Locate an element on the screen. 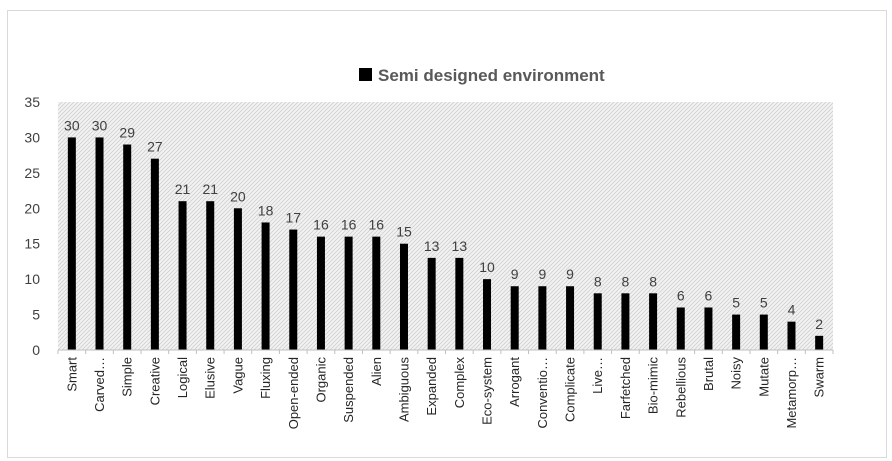 The width and height of the screenshot is (892, 461). x-tick-label: Arrogant is located at coordinates (514, 382).